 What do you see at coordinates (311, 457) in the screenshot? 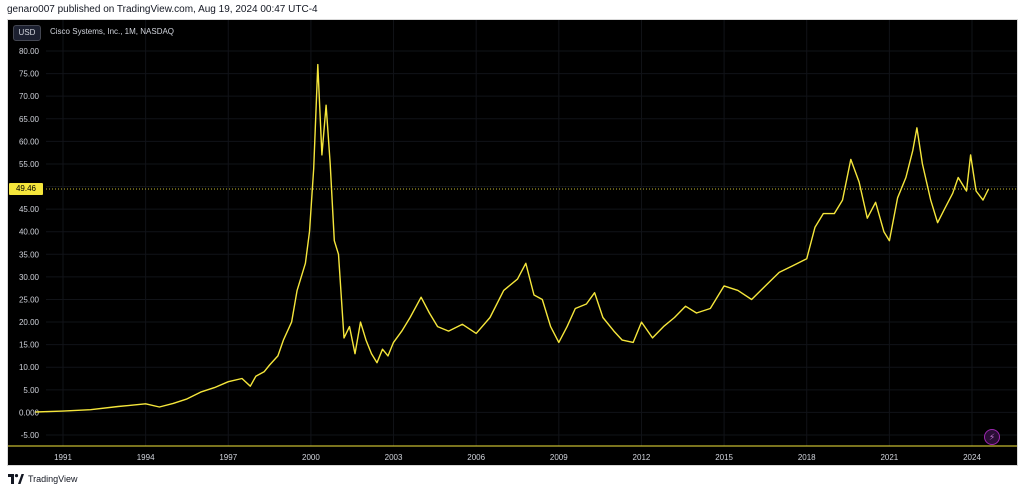
I see `x-tick-label: 2000` at bounding box center [311, 457].